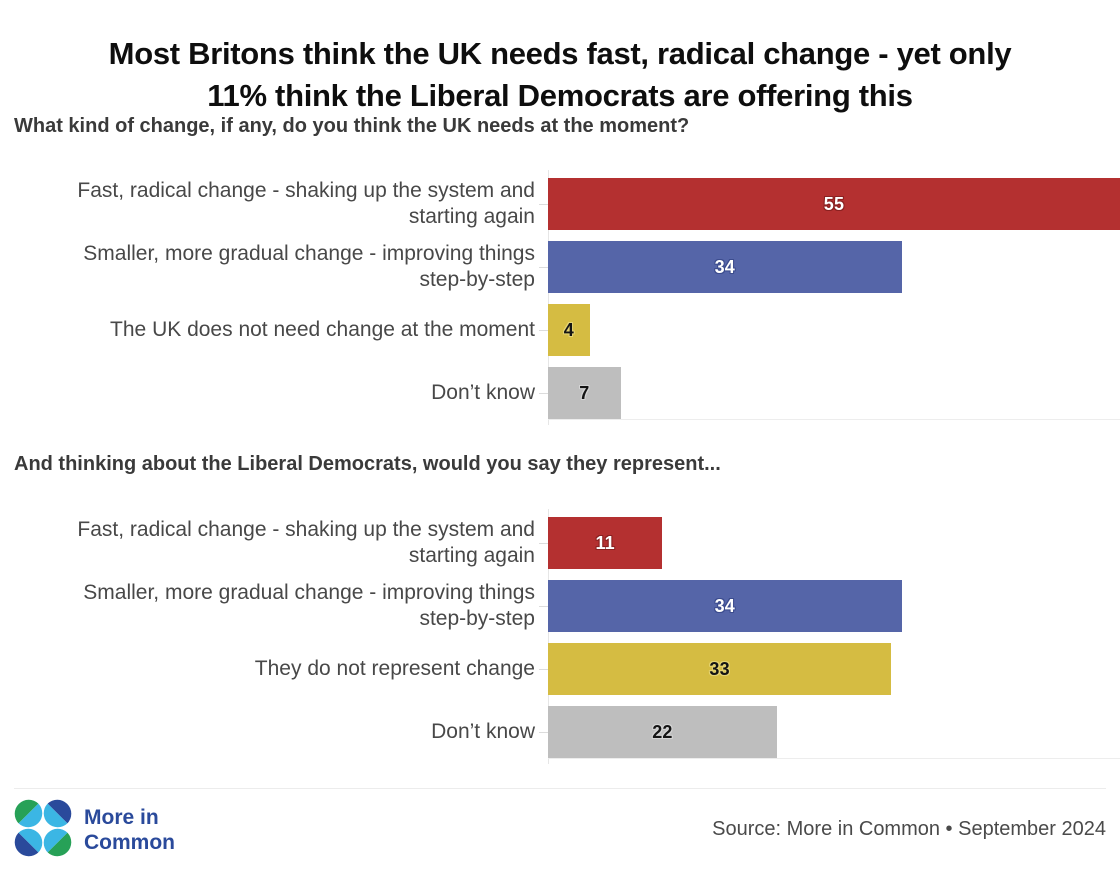 This screenshot has height=871, width=1120. Describe the element at coordinates (560, 788) in the screenshot. I see `footer-divider` at that location.